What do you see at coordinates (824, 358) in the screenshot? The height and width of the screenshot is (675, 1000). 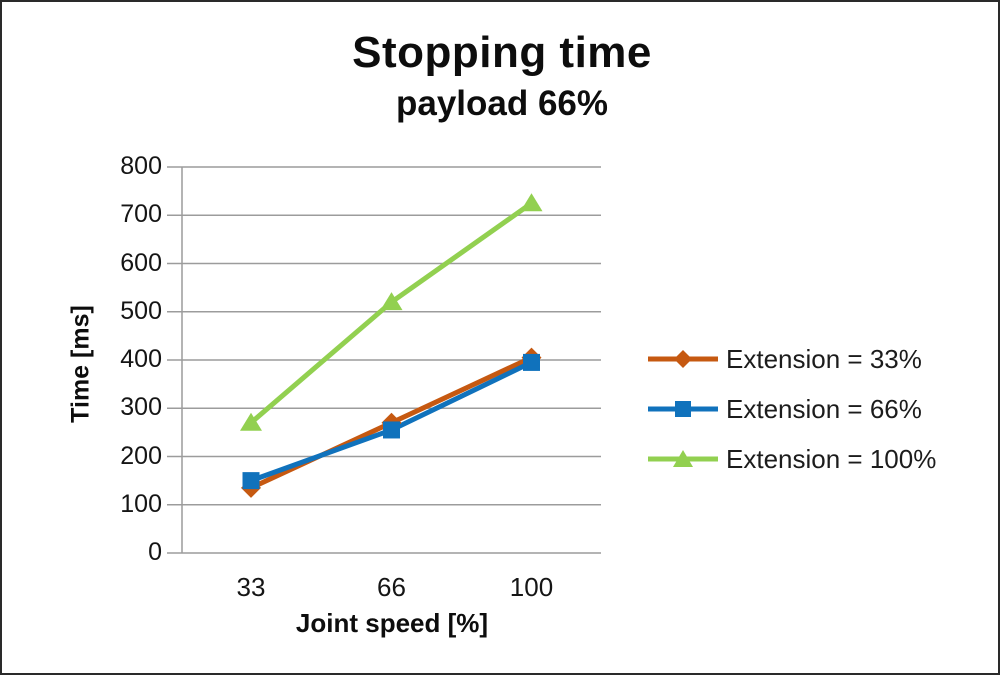 I see `legend-label: Extension = 33%` at bounding box center [824, 358].